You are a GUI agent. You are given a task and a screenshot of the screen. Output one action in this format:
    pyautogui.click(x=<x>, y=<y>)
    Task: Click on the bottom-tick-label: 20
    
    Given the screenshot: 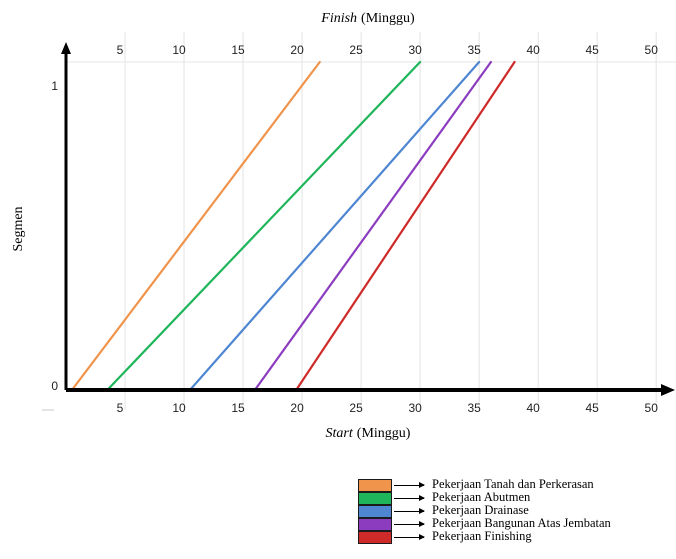 What is the action you would take?
    pyautogui.click(x=297, y=408)
    